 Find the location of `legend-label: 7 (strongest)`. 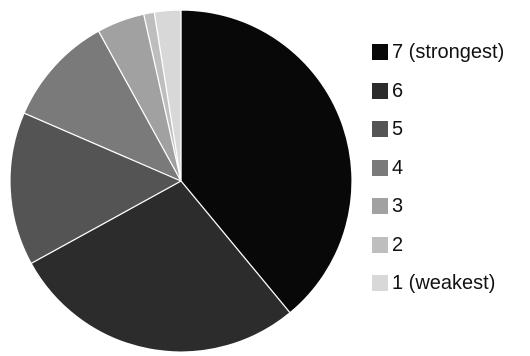

legend-label: 7 (strongest) is located at coordinates (448, 52).